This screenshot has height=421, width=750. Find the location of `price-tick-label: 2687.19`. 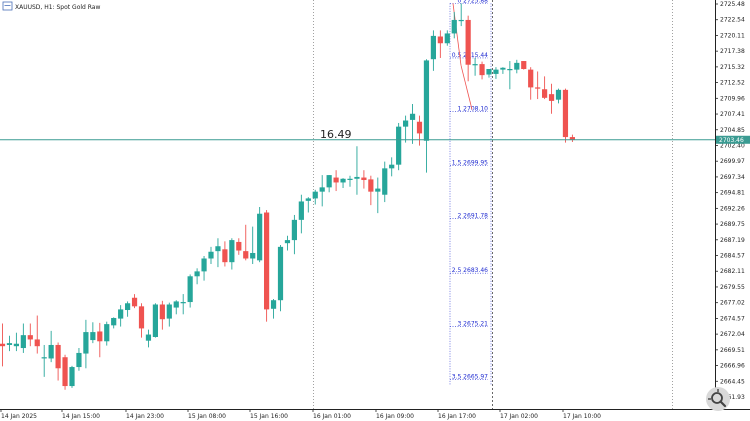

price-tick-label: 2687.19 is located at coordinates (732, 240).